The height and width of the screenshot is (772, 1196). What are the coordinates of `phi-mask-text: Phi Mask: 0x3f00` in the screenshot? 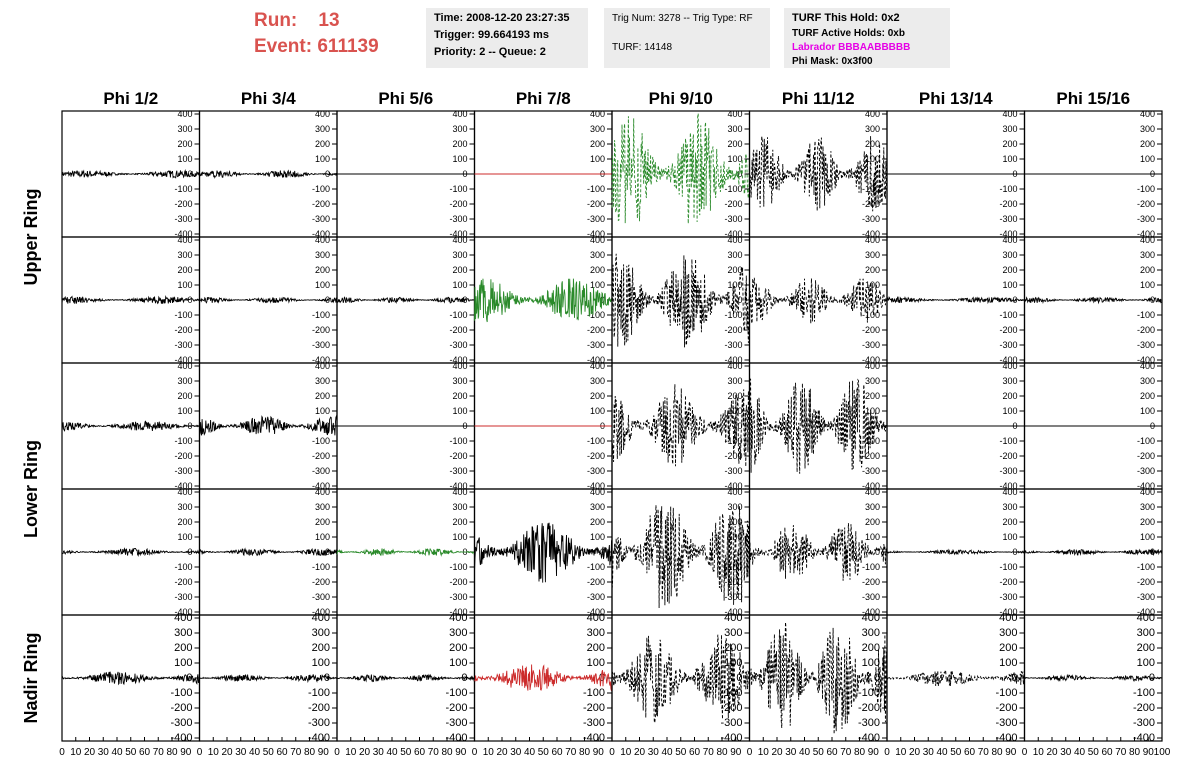 It's located at (832, 61).